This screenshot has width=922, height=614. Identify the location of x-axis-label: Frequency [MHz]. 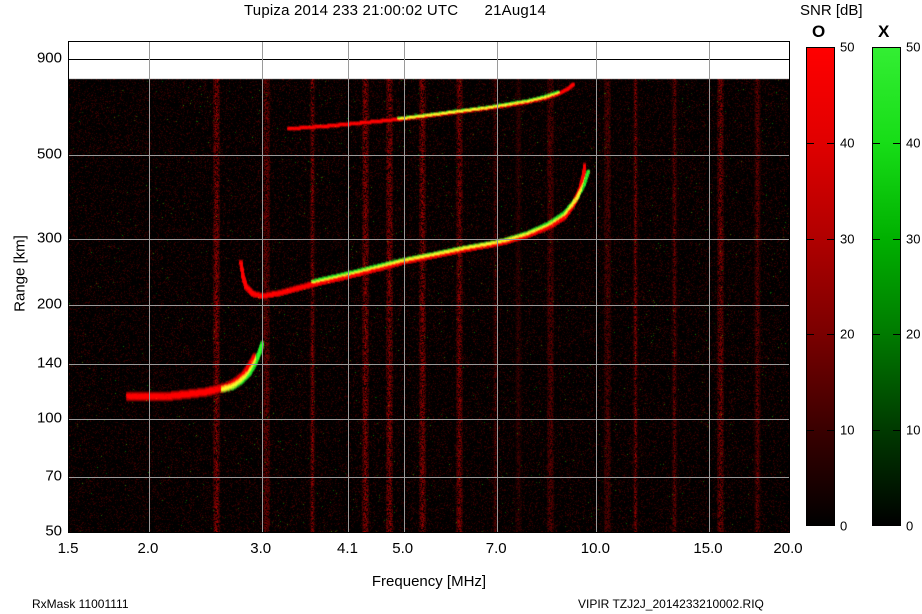
(429, 581).